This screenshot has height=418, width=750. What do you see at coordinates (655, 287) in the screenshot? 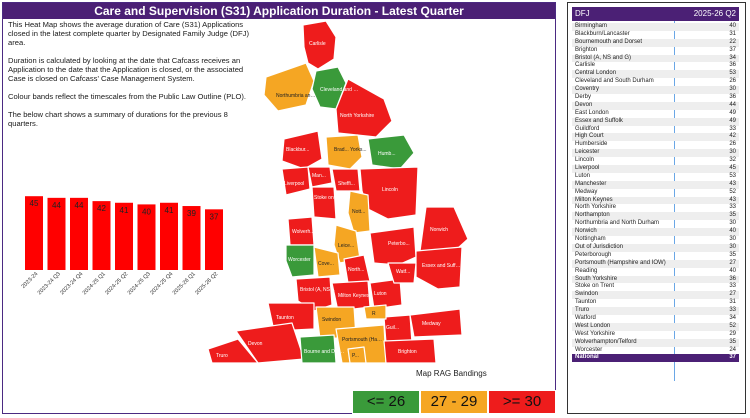
I see `table-row: Stoke on Trent 33` at bounding box center [655, 287].